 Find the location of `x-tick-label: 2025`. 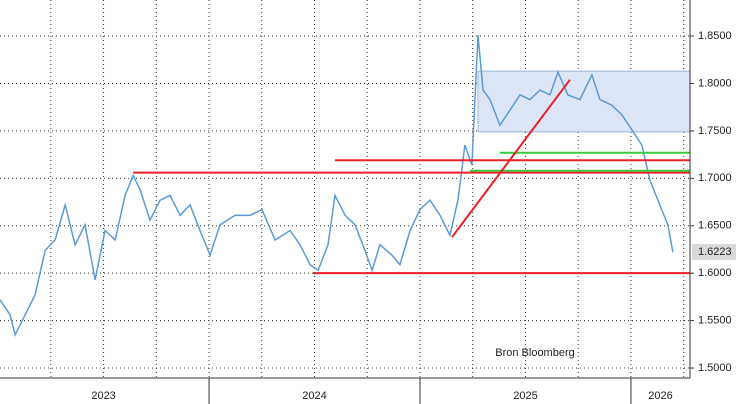

x-tick-label: 2025 is located at coordinates (525, 396).